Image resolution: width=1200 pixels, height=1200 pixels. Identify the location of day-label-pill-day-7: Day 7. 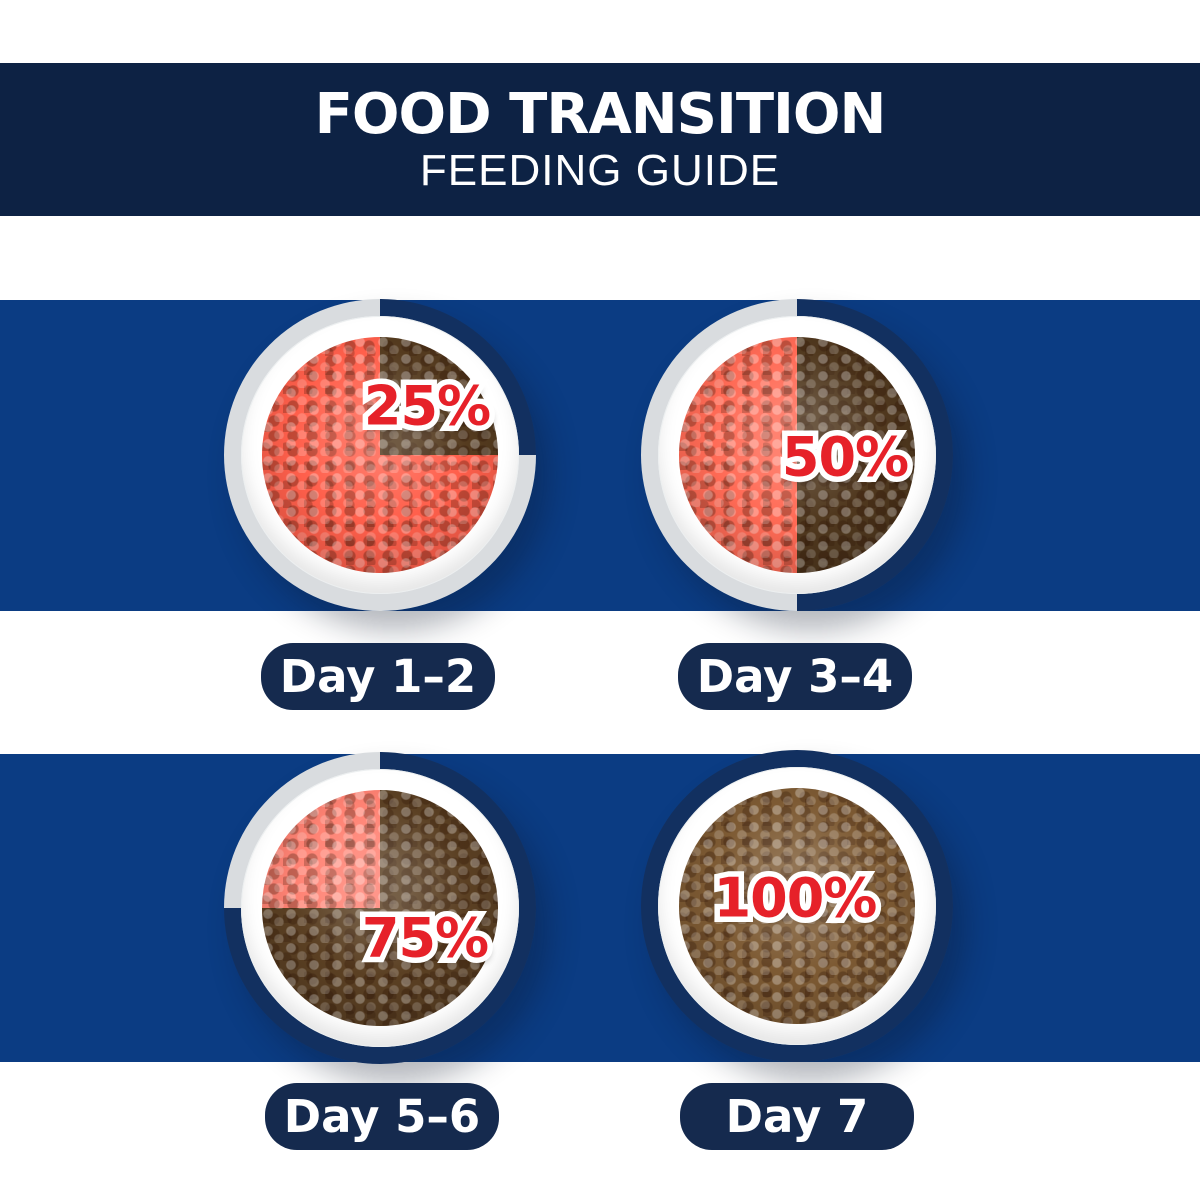
(797, 1116).